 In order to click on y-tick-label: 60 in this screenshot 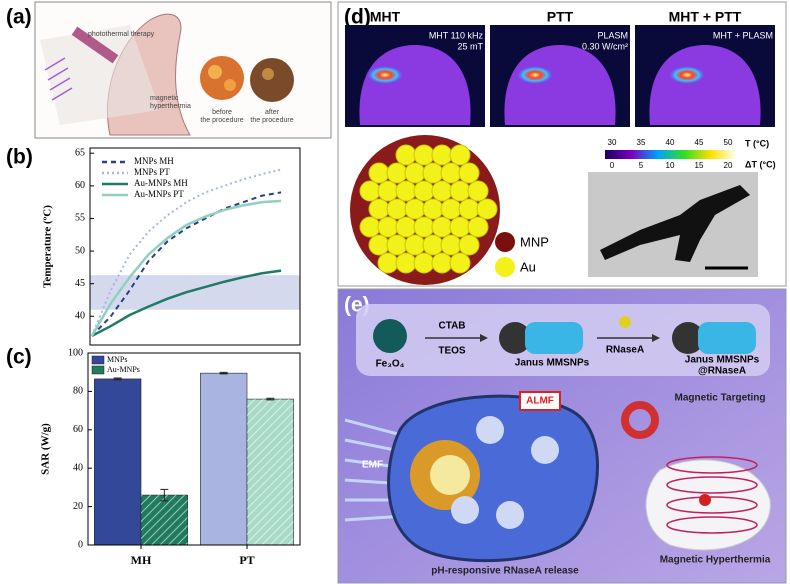, I will do `click(80, 185)`.